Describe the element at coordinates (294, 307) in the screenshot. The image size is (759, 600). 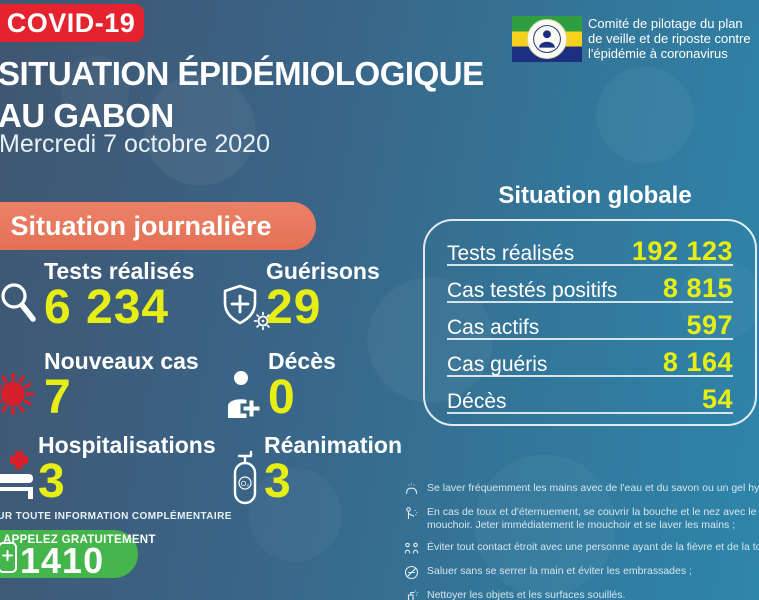
I see `stat-value: 29` at that location.